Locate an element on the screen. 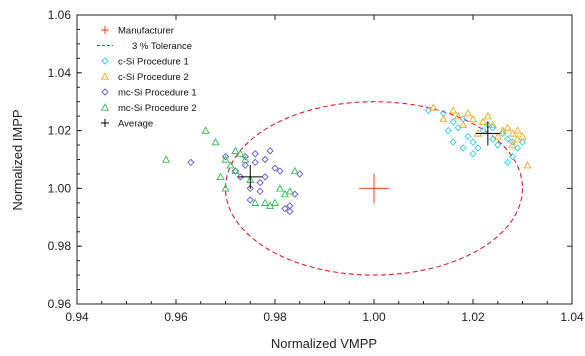 The image size is (585, 356). legend-item-manufacturer: Manufacturer is located at coordinates (137, 31).